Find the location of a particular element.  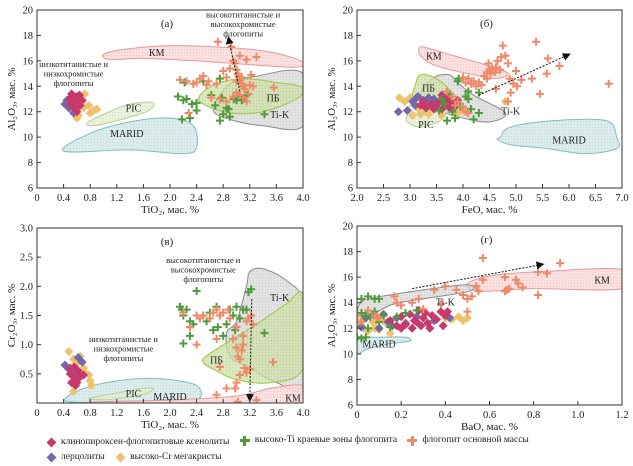

y-tick-label: 6 is located at coordinates (30, 189).